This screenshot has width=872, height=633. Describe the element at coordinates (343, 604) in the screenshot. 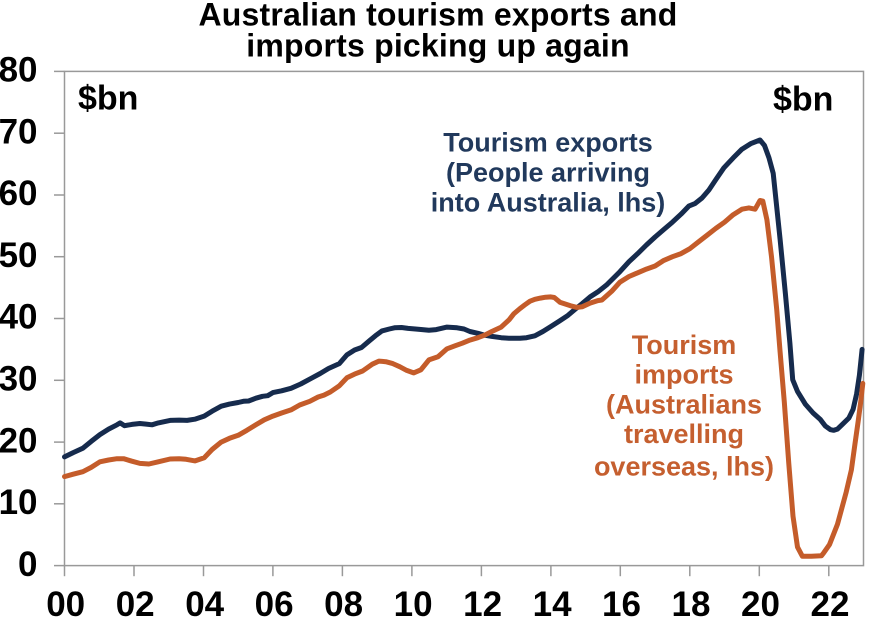

I see `svg-text: 08` at that location.